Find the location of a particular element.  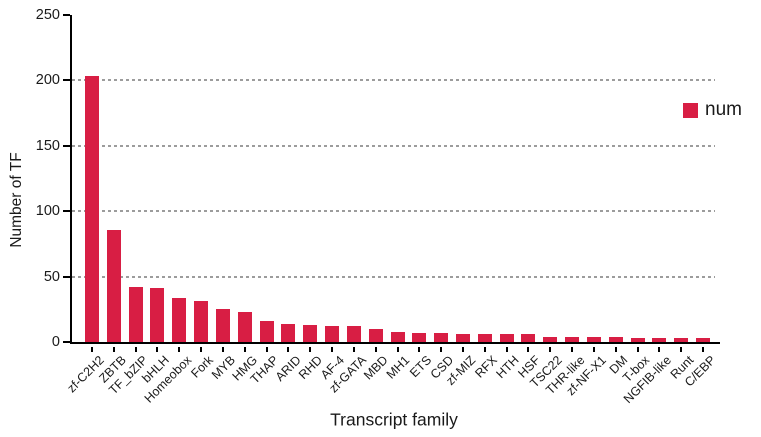

x-tick-mark-bHLH is located at coordinates (157, 349).